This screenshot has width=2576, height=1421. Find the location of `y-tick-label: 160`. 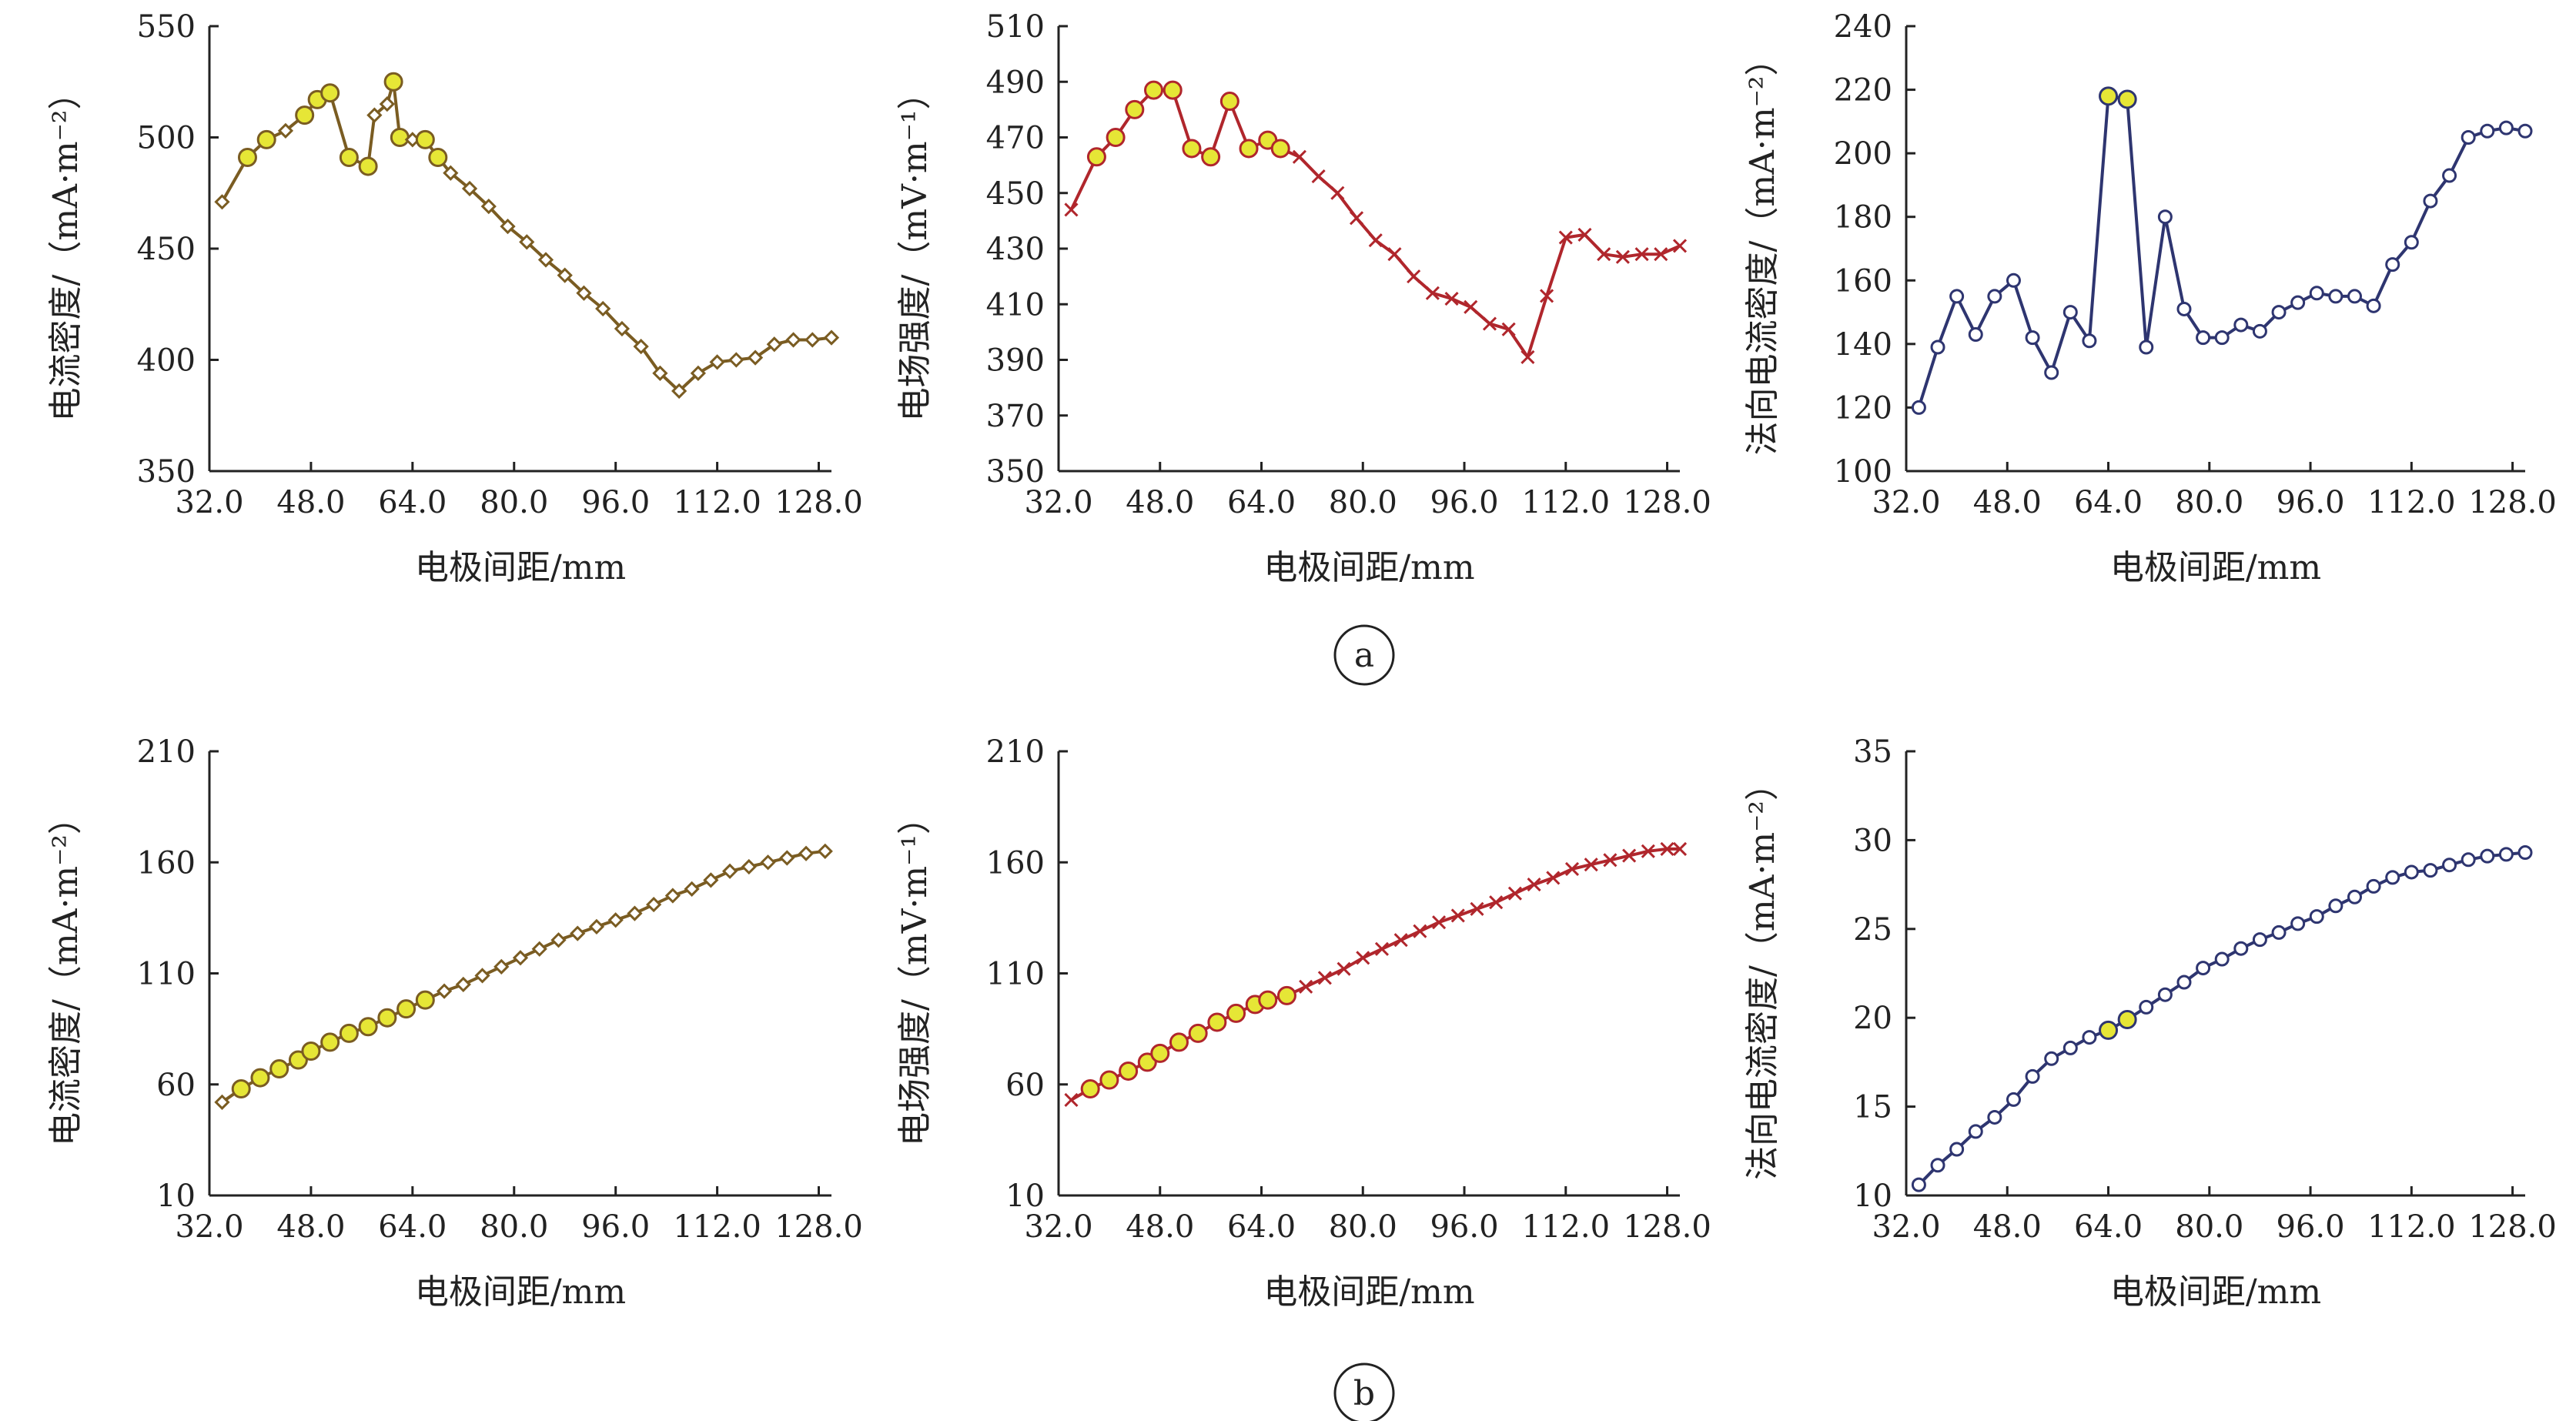

y-tick-label: 160 is located at coordinates (1016, 863).